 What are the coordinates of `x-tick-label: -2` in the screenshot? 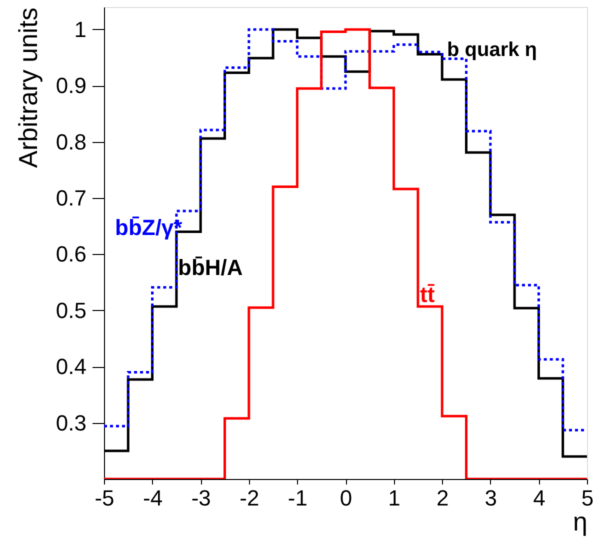 It's located at (250, 498).